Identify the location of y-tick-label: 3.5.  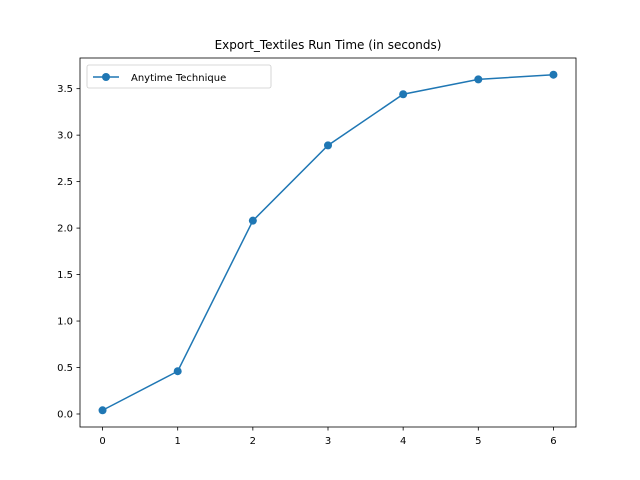
(65, 89).